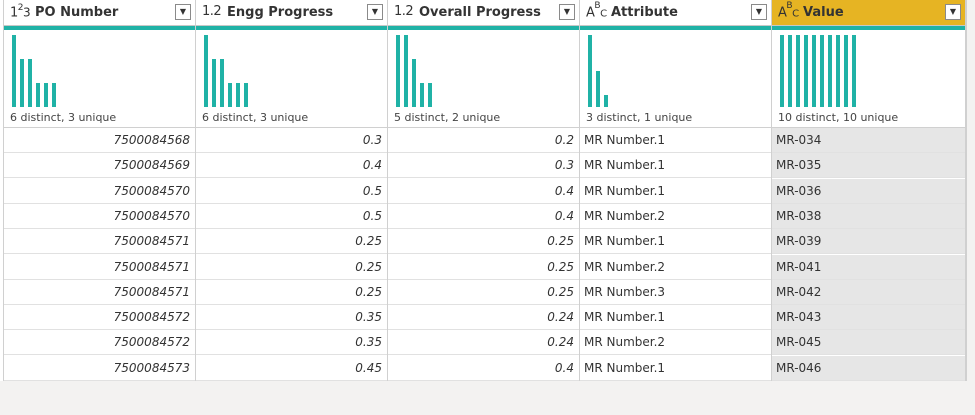  Describe the element at coordinates (869, 13) in the screenshot. I see `column-header-value: ABC Value ▼` at that location.